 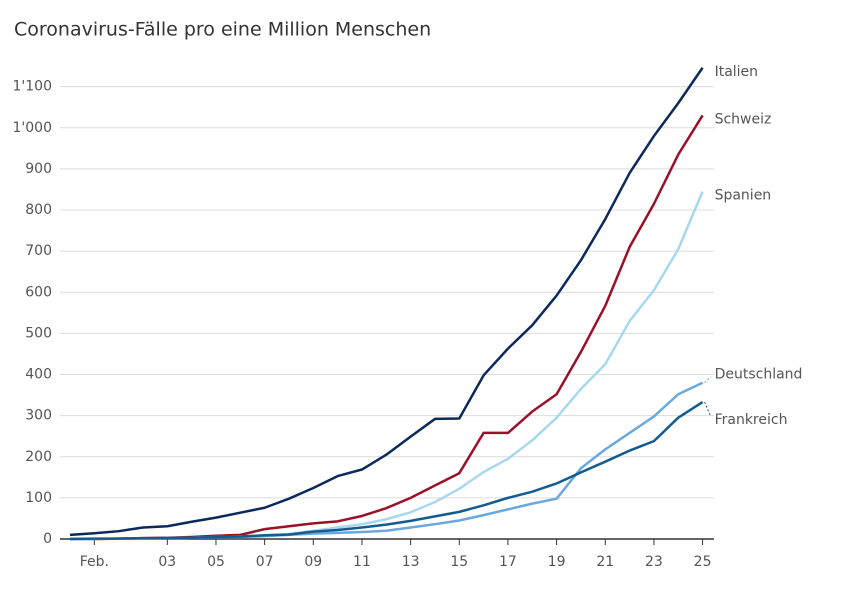 I want to click on y-tick-label: 900, so click(x=38, y=169).